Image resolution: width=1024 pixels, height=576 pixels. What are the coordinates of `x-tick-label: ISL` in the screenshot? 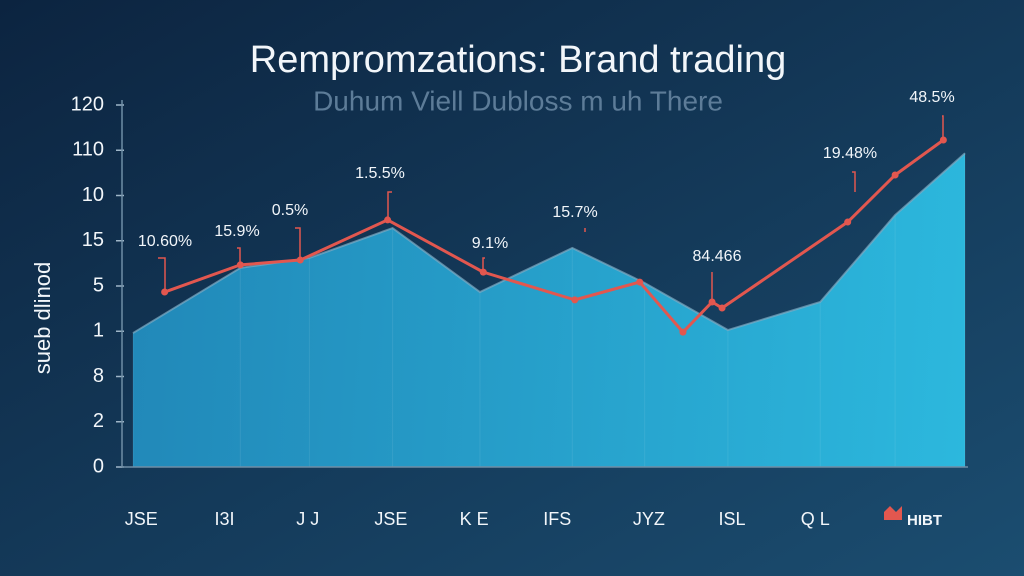 It's located at (732, 519).